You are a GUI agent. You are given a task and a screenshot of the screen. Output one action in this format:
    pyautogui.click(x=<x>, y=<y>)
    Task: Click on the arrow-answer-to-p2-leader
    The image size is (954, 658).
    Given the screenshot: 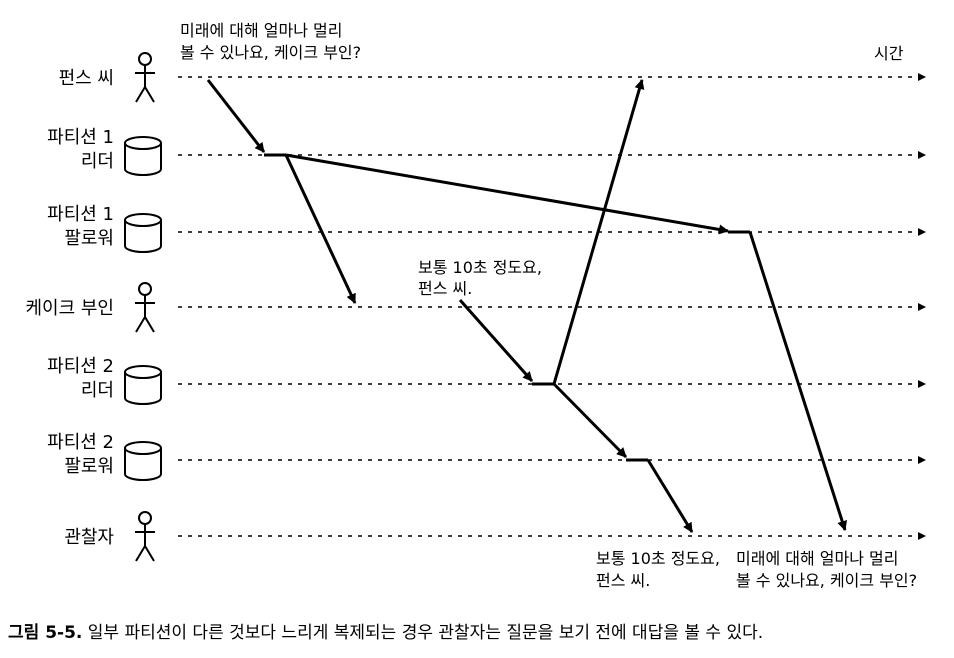 What is the action you would take?
    pyautogui.click(x=496, y=340)
    